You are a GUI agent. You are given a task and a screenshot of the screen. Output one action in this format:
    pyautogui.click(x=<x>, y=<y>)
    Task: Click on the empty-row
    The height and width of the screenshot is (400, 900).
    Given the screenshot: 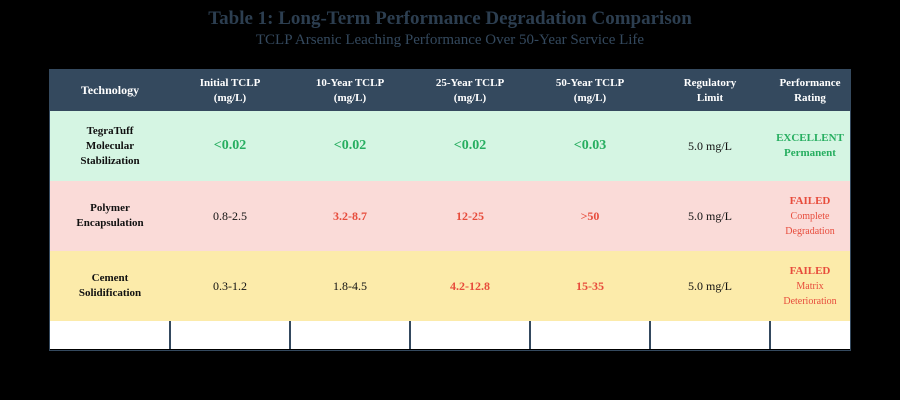 What is the action you would take?
    pyautogui.click(x=450, y=335)
    